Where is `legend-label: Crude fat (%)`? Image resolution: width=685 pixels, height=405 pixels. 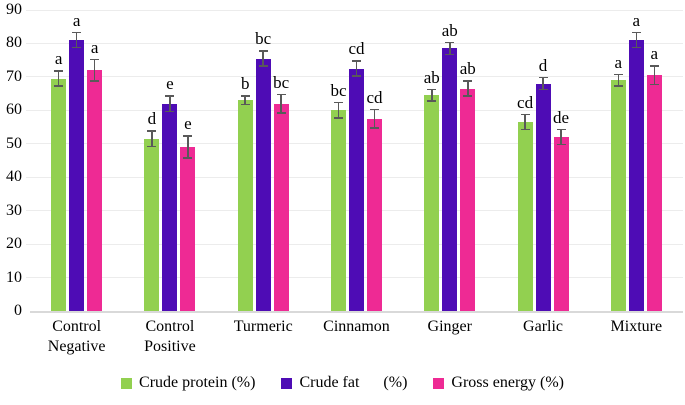 legend-label: Crude fat (%) is located at coordinates (353, 382).